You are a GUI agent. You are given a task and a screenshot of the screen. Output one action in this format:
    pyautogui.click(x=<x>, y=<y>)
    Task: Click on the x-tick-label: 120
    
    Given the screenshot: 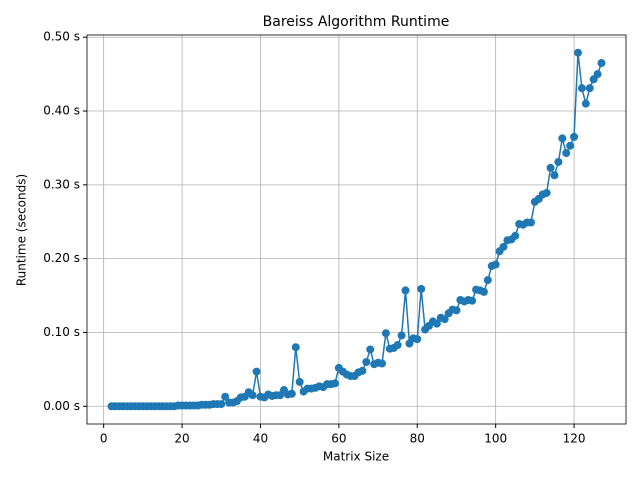 What is the action you would take?
    pyautogui.click(x=574, y=439)
    